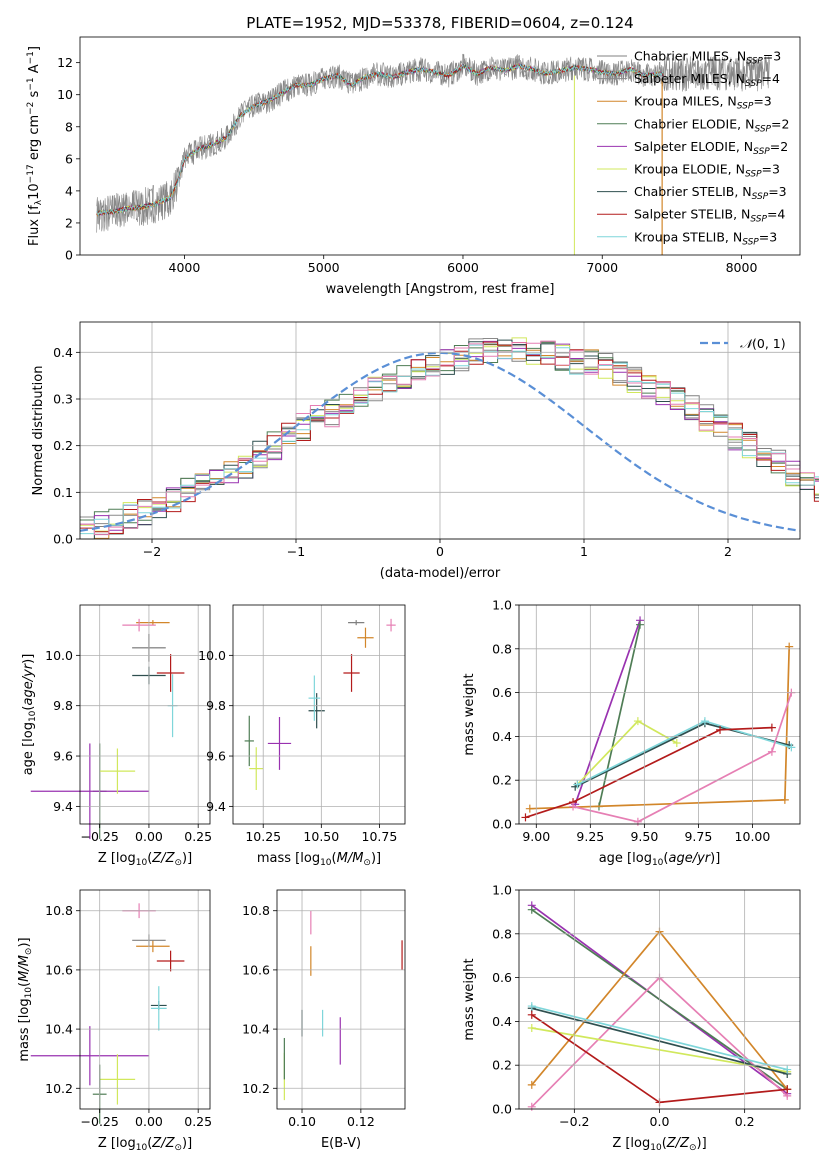  Describe the element at coordinates (660, 1121) in the screenshot. I see `x-tick-label: 0.0` at that location.